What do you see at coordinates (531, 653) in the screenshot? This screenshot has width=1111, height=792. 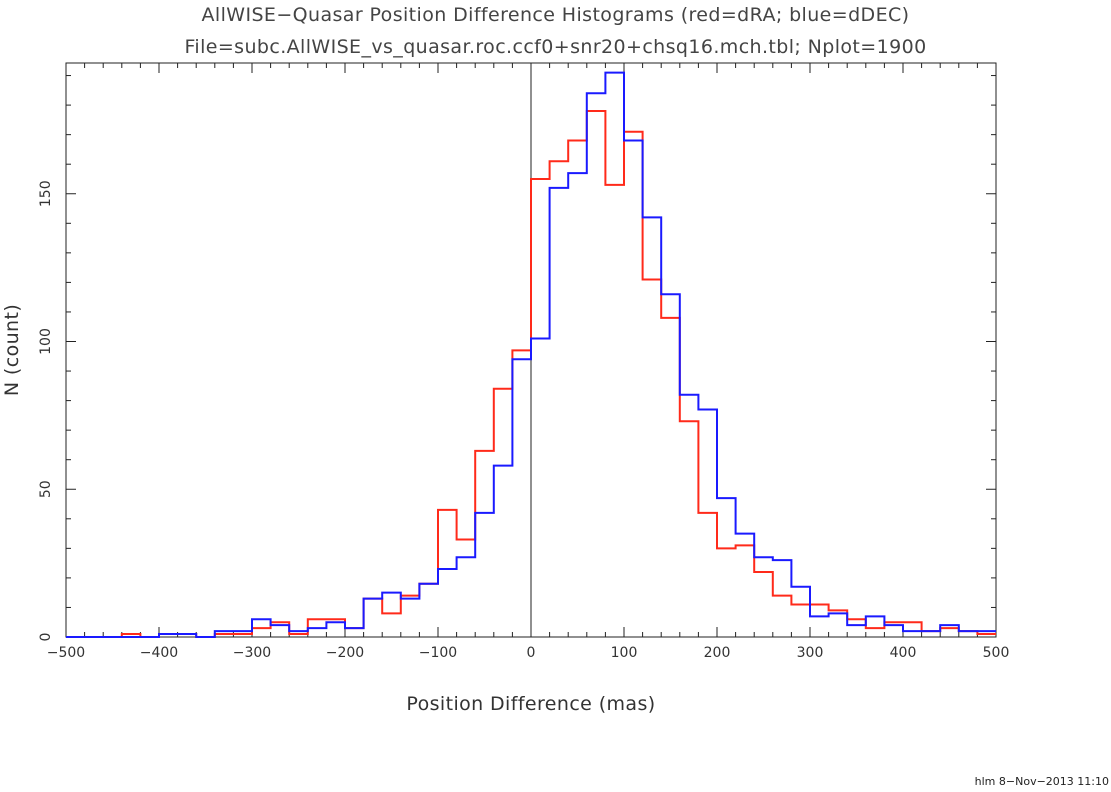 I see `x-tick-label: 0` at bounding box center [531, 653].